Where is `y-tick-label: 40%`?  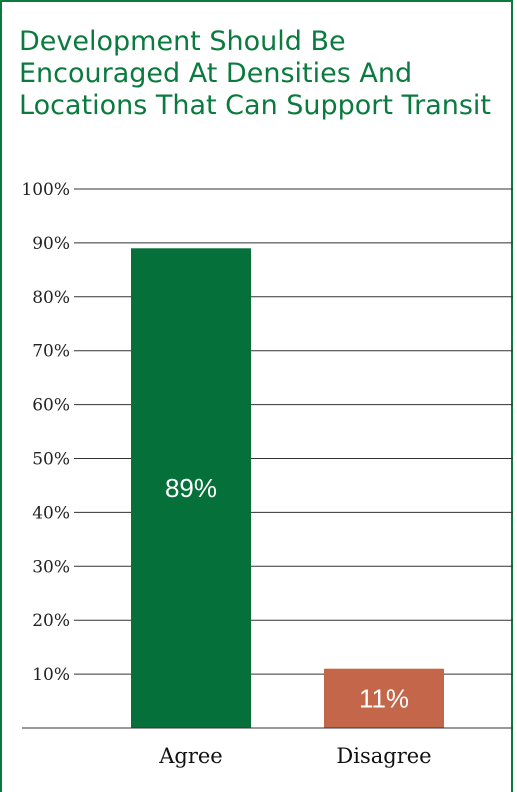
y-tick-label: 40% is located at coordinates (51, 513).